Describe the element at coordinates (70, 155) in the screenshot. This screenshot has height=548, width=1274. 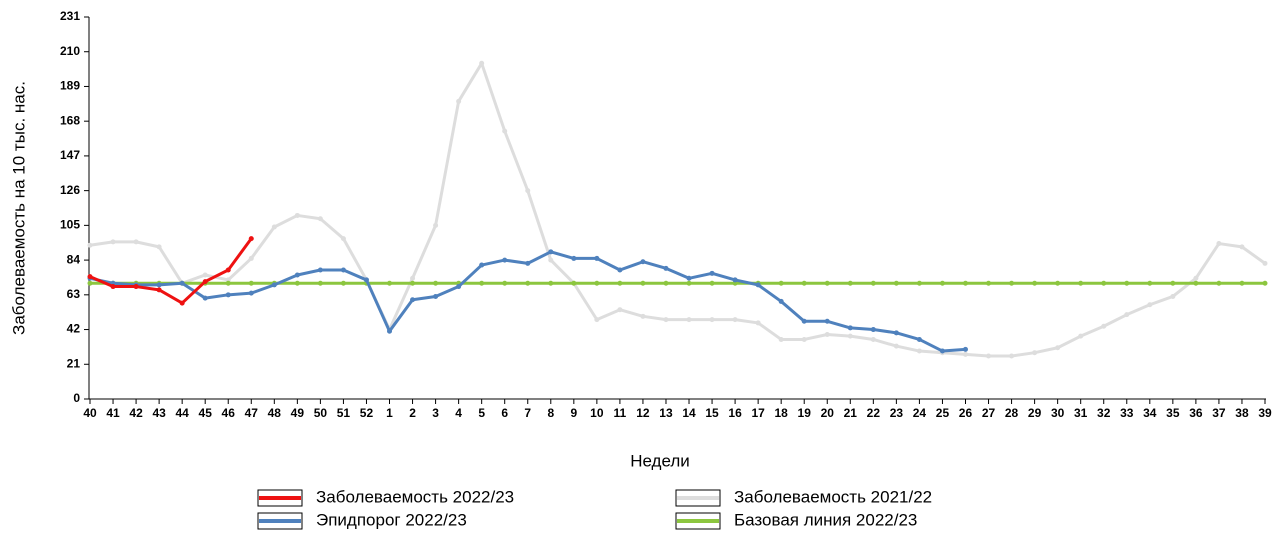
I see `y-tick-label: 147` at that location.